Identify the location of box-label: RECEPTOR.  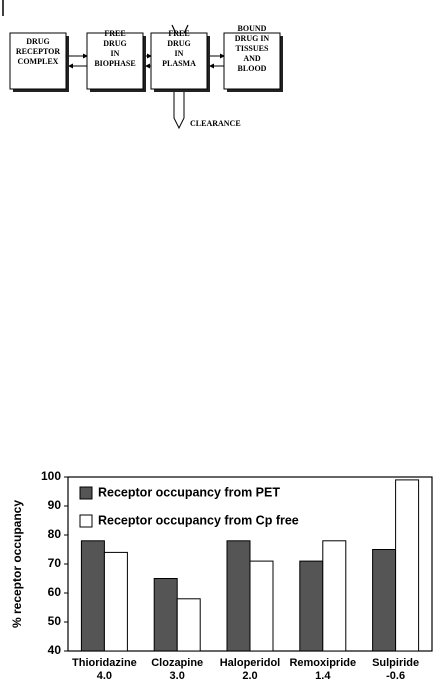
(38, 51).